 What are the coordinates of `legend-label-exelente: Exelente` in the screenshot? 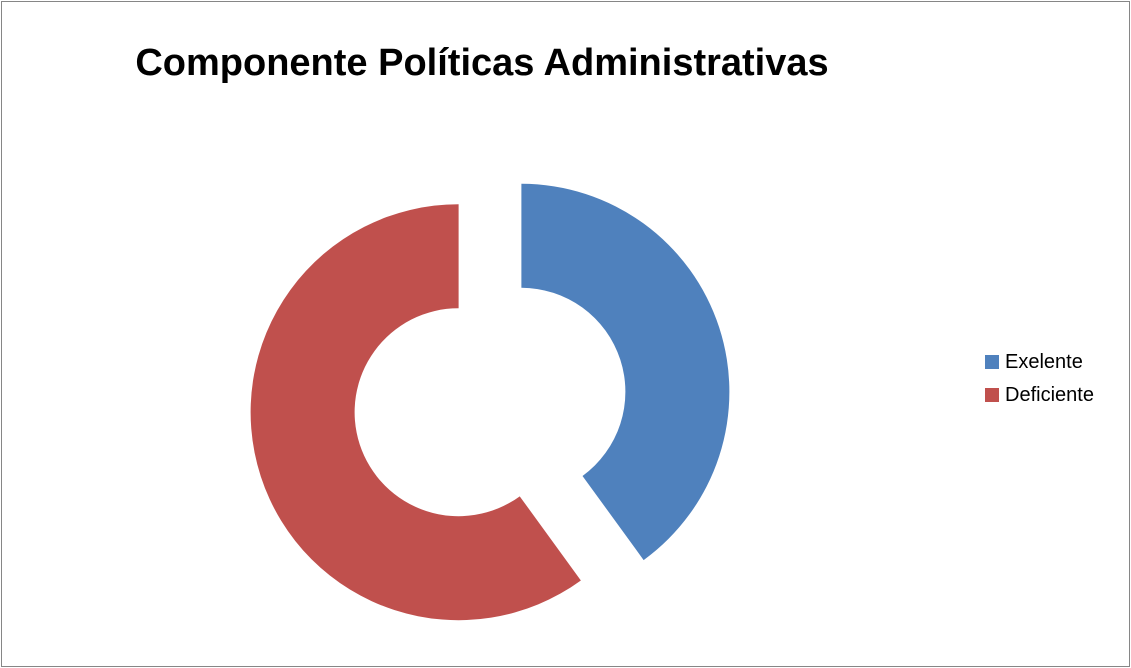 It's located at (1044, 362).